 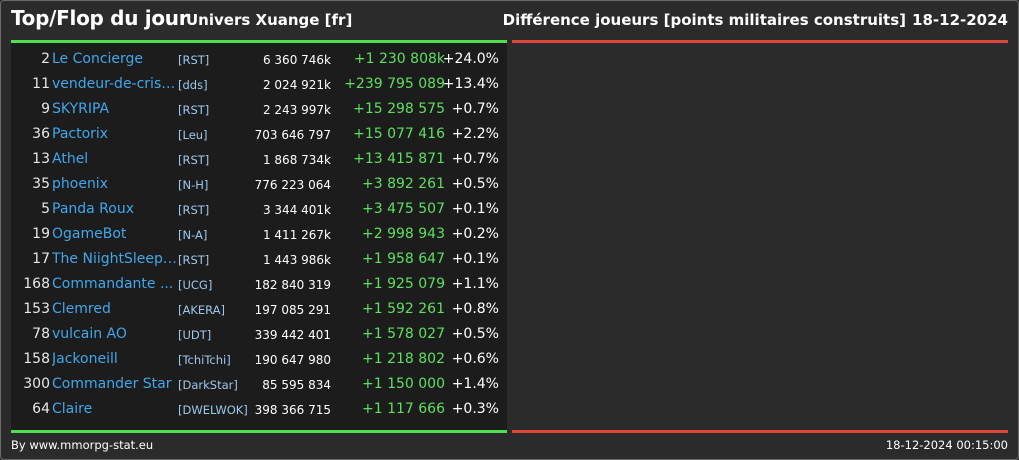 What do you see at coordinates (80, 134) in the screenshot?
I see `player-name-link: Pactorix` at bounding box center [80, 134].